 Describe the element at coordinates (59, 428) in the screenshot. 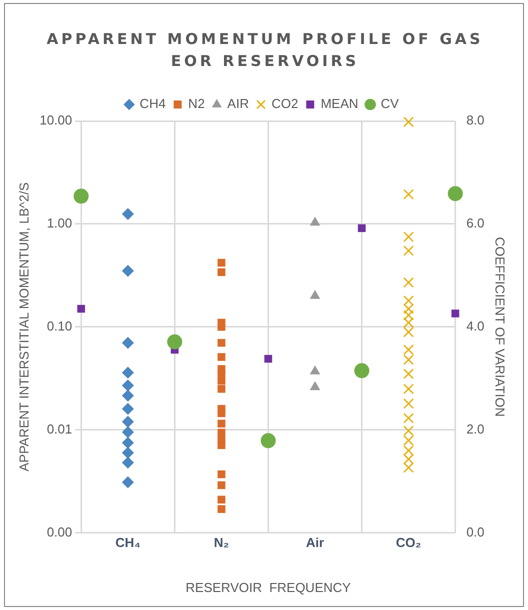

I see `y-tick-label: 0.01` at that location.